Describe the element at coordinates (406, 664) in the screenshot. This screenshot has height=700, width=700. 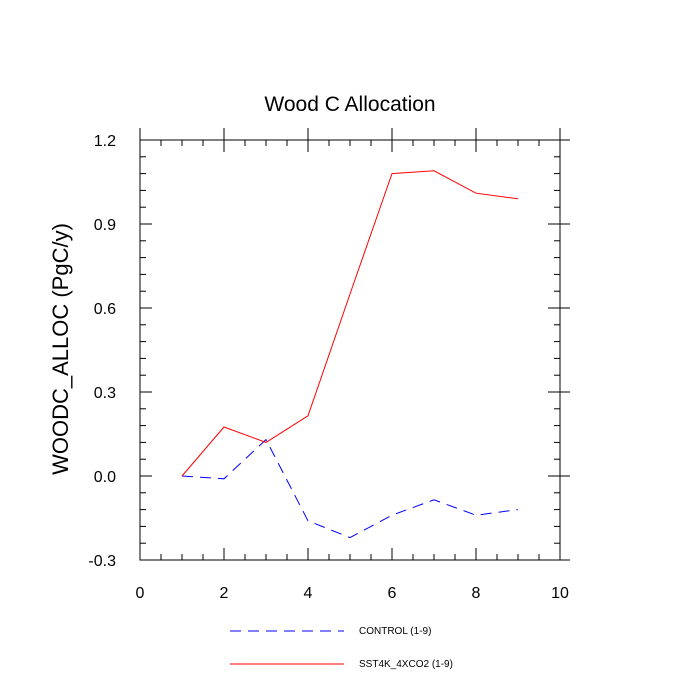
I see `legend-label: SST4K_4XCO2 (1-9)` at that location.